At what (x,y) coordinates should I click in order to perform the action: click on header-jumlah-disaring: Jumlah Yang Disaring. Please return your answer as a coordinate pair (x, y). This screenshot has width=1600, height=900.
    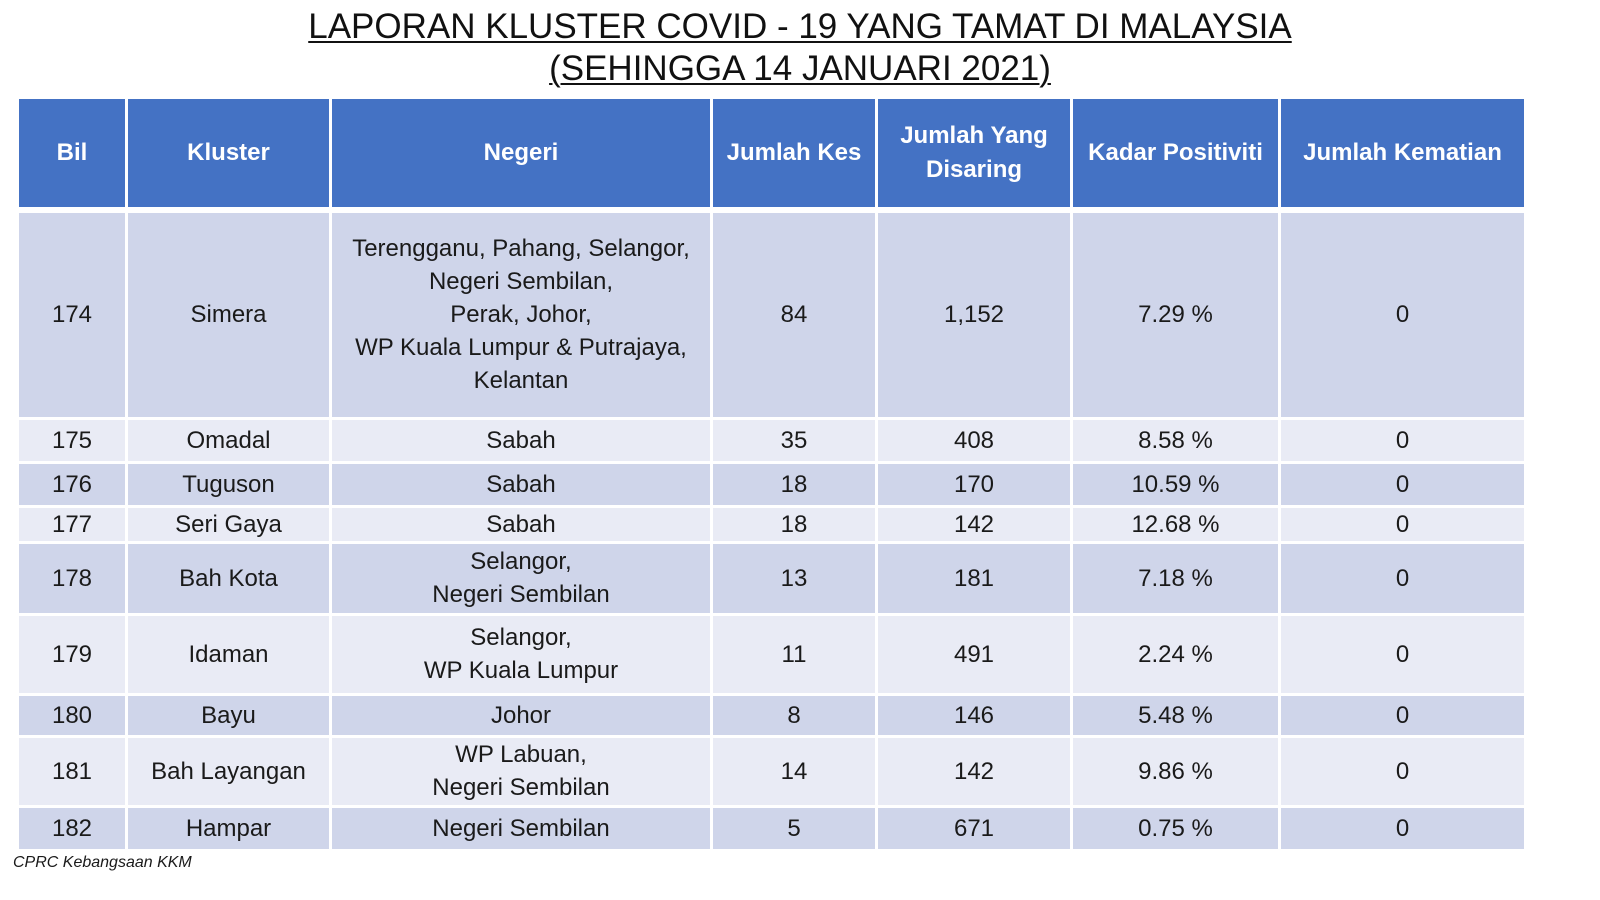
    Looking at the image, I should click on (974, 154).